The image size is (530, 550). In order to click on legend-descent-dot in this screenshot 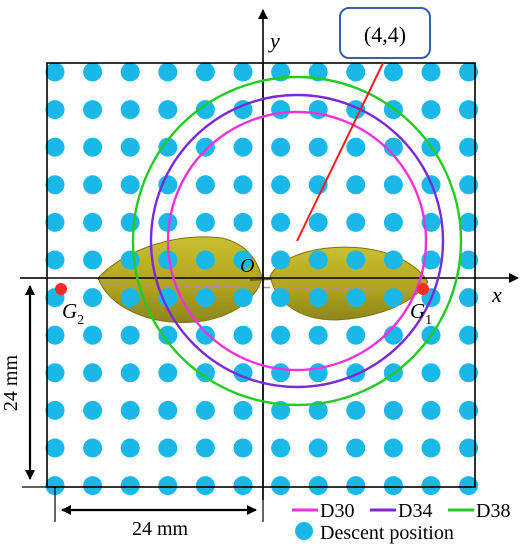, I will do `click(304, 531)`.